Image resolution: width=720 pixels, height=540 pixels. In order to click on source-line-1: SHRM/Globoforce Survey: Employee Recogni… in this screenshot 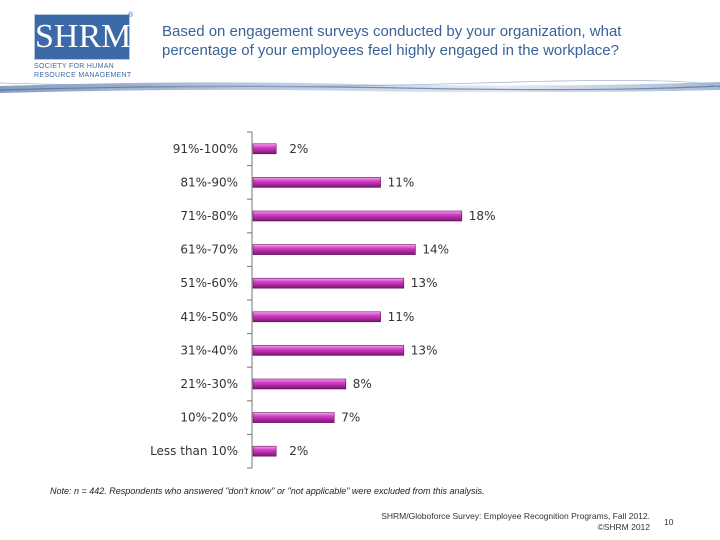, I will do `click(515, 516)`.